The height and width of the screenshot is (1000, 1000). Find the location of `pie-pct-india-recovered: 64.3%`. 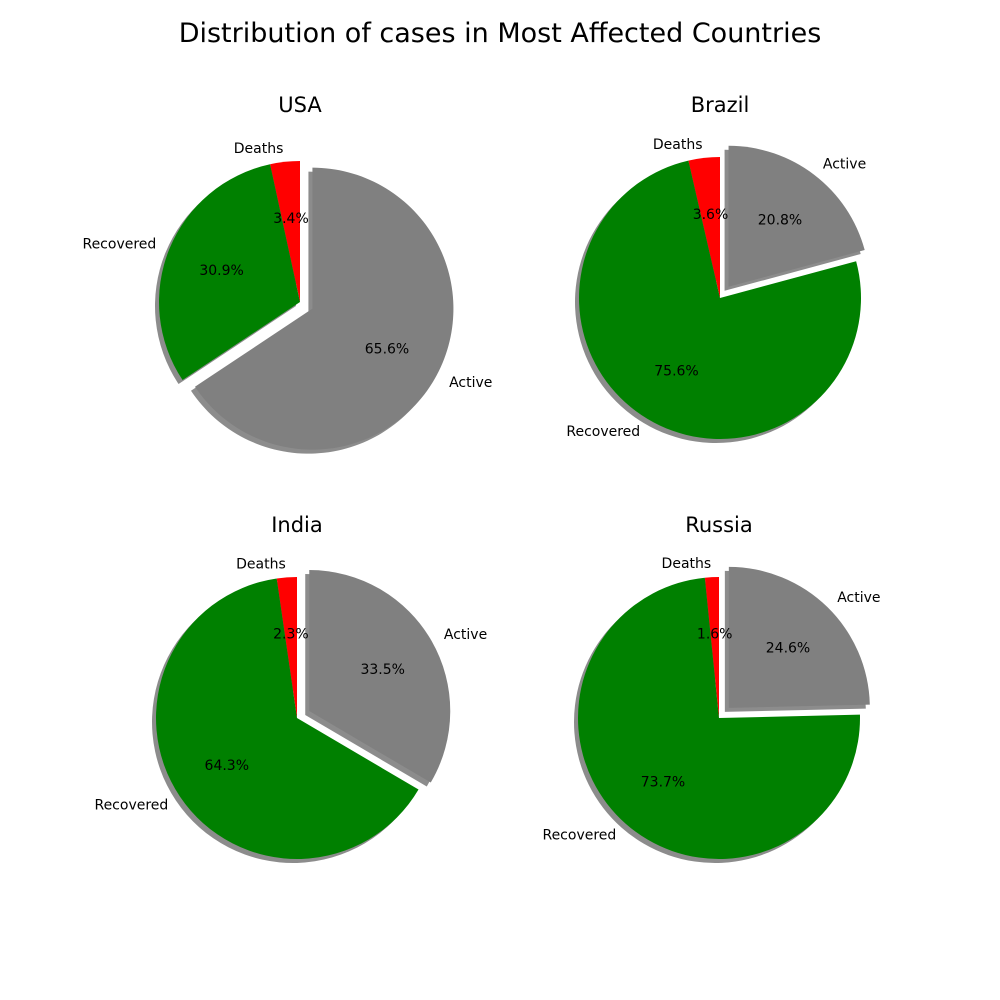

pie-pct-india-recovered: 64.3% is located at coordinates (227, 766).